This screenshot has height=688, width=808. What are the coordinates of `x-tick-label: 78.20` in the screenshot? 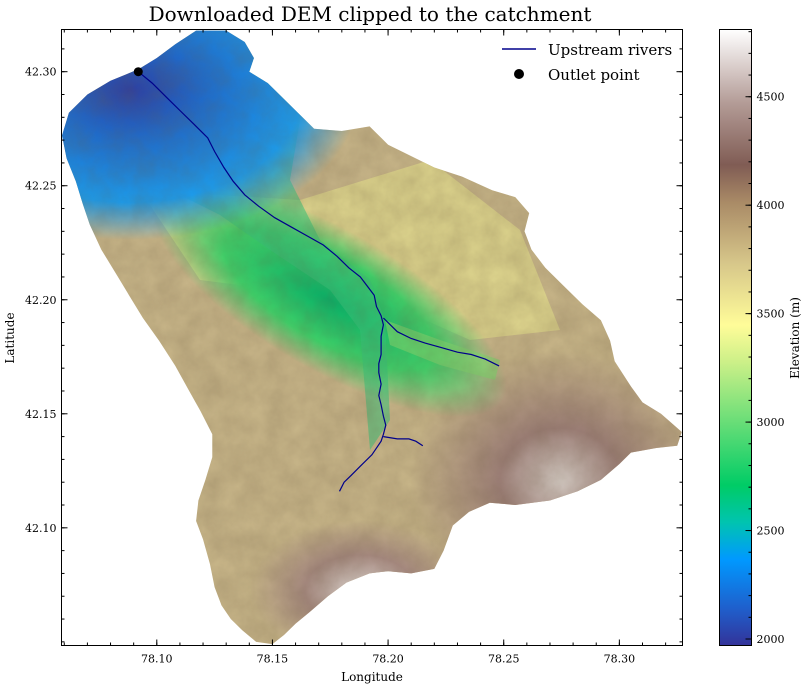 It's located at (388, 659).